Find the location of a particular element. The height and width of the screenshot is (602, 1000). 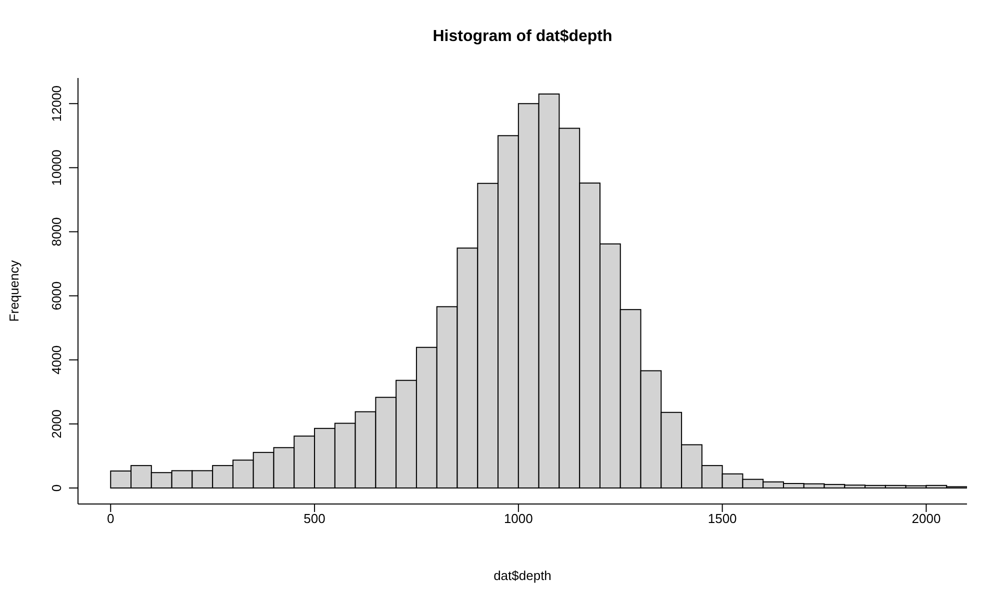

y-tick-label: 12000 is located at coordinates (56, 104).